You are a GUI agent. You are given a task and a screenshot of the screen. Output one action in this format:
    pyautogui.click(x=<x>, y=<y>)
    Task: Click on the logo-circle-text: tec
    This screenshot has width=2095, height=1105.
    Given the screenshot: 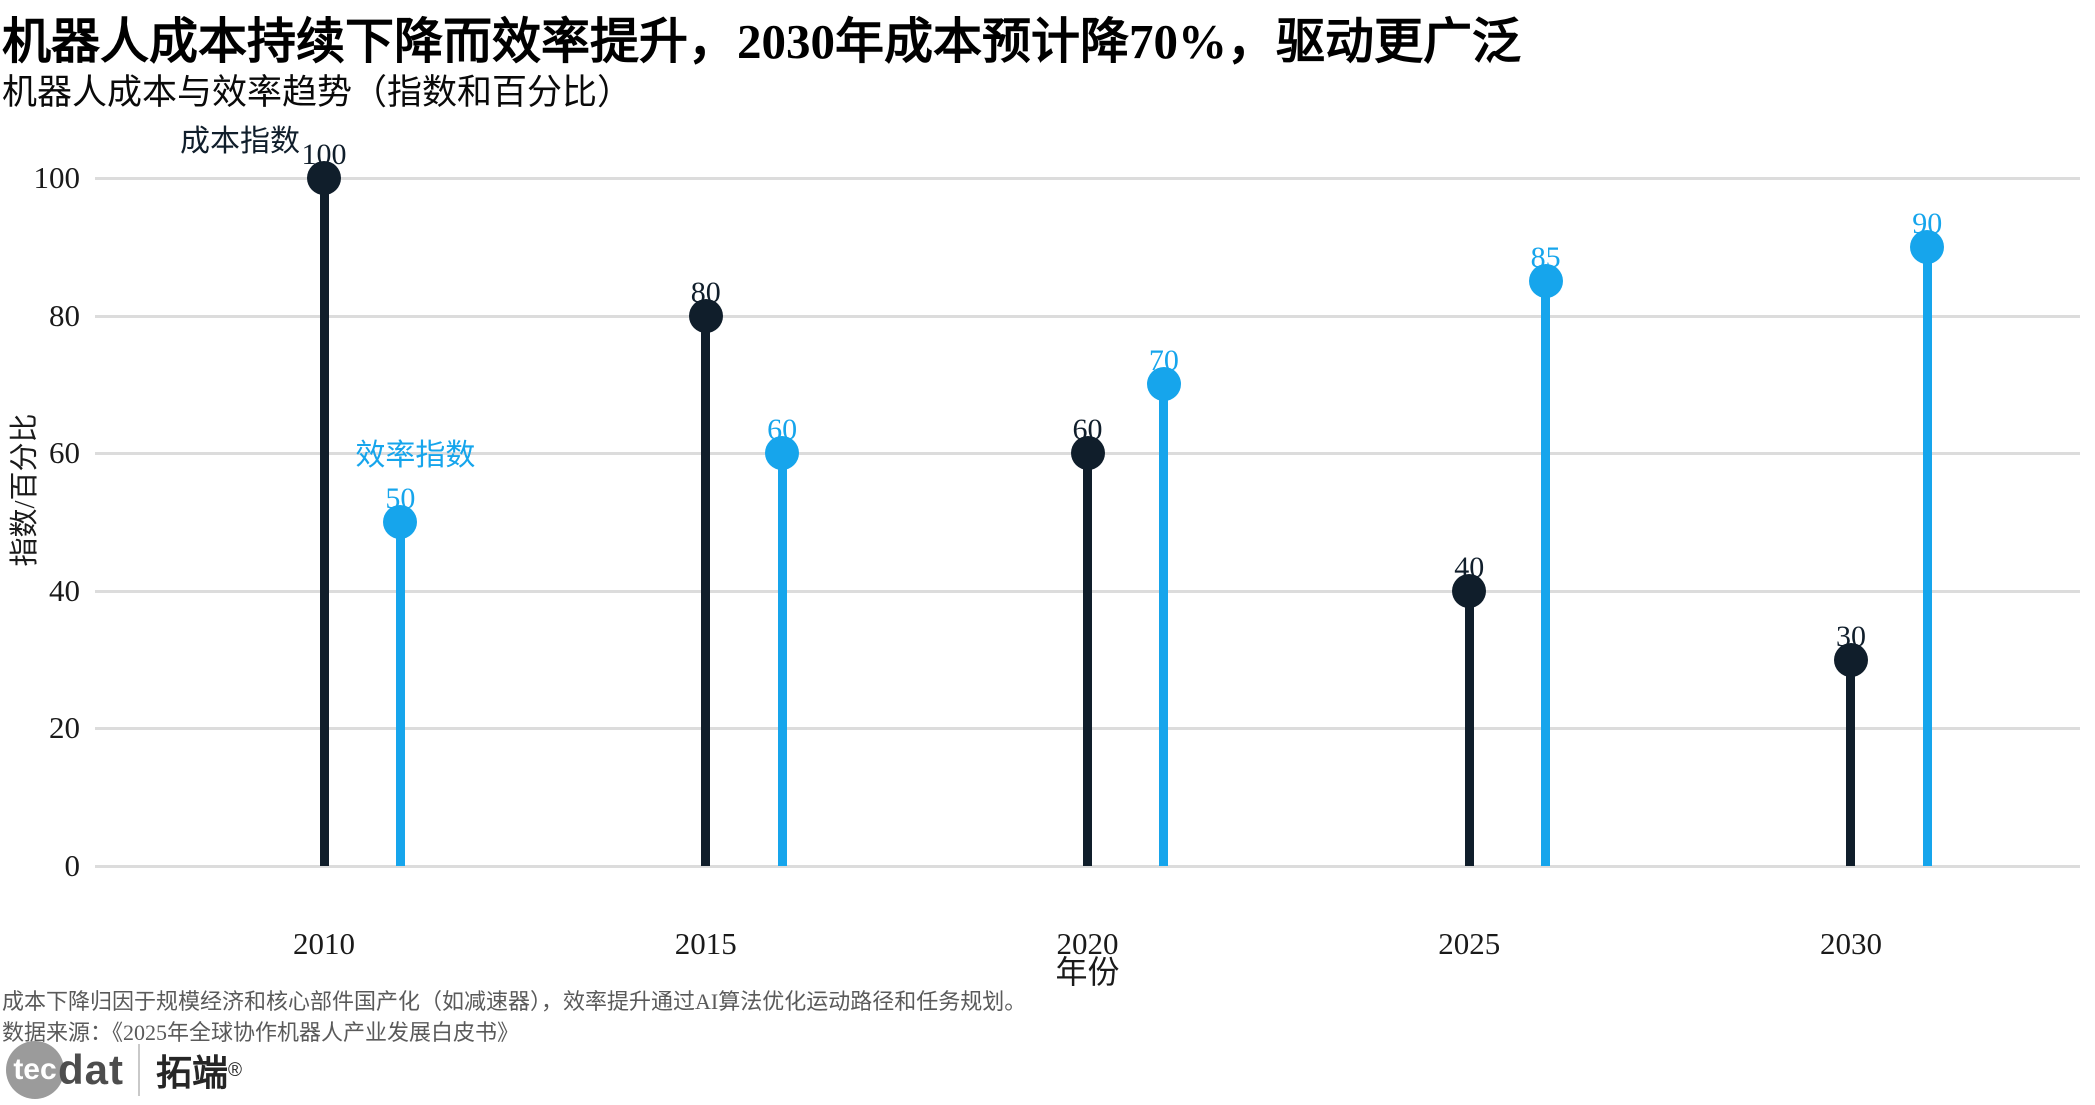 What is the action you would take?
    pyautogui.click(x=35, y=1069)
    